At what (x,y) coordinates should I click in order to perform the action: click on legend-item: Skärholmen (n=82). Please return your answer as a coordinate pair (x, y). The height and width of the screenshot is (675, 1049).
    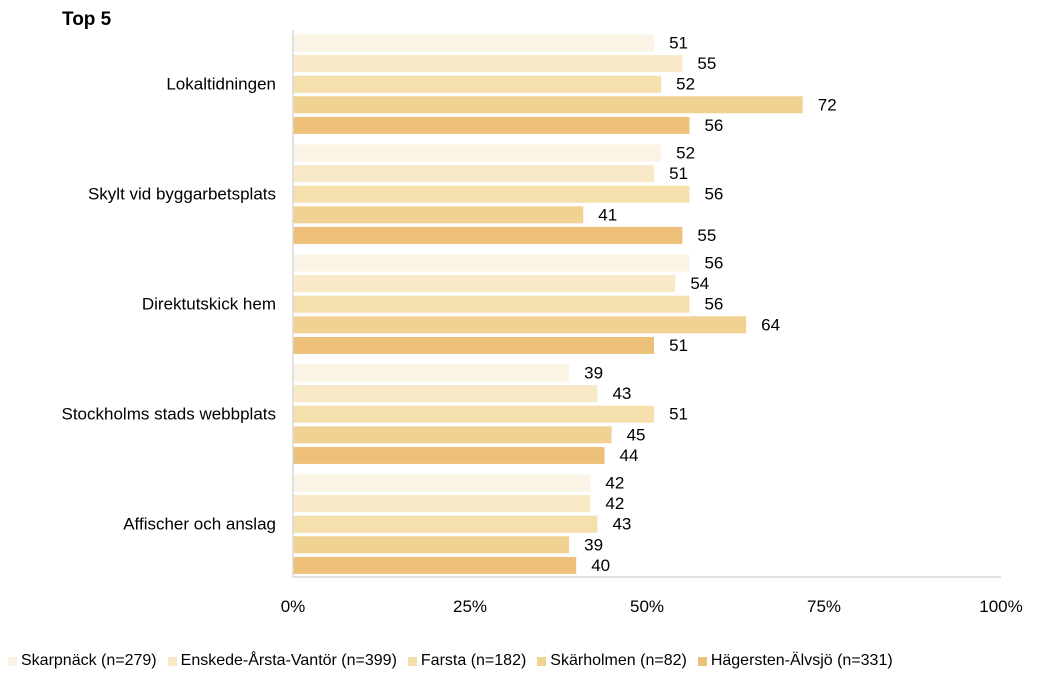
    Looking at the image, I should click on (612, 661).